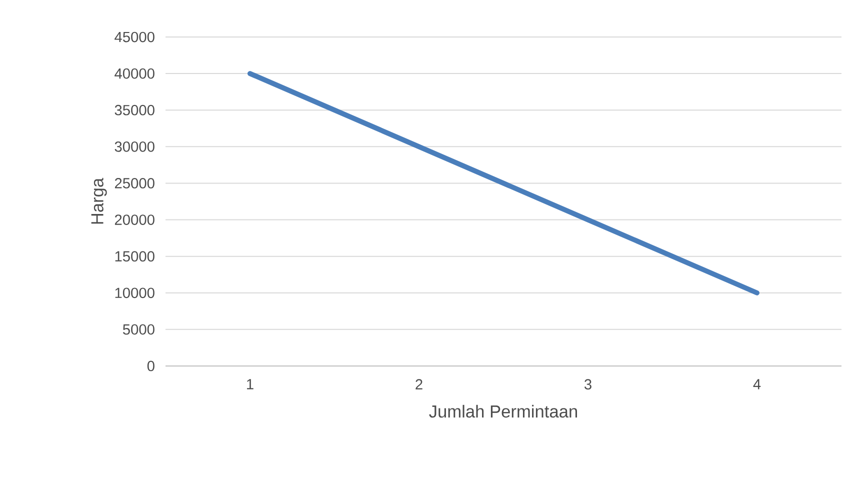 This screenshot has width=857, height=482. I want to click on y-tick-label: 25000, so click(134, 183).